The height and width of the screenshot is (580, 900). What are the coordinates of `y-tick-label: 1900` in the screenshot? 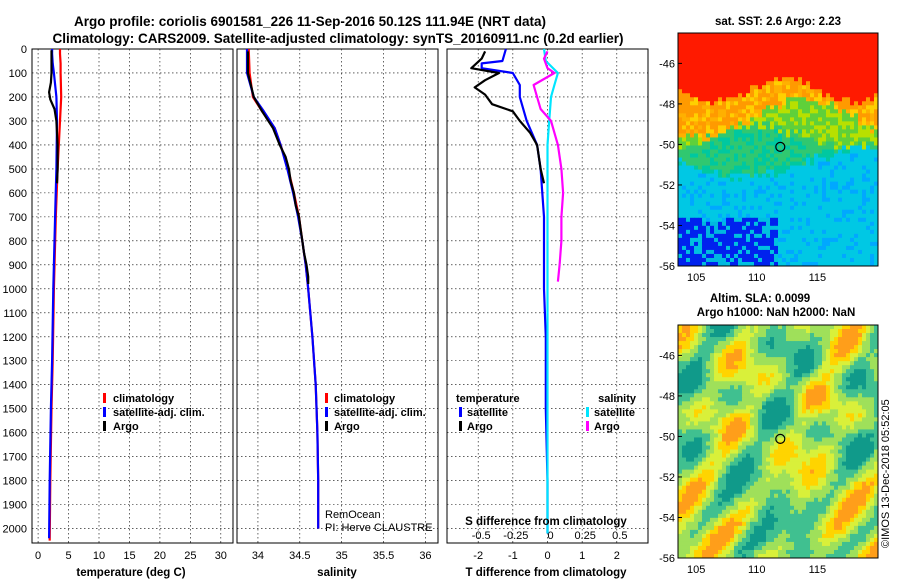 It's located at (15, 506).